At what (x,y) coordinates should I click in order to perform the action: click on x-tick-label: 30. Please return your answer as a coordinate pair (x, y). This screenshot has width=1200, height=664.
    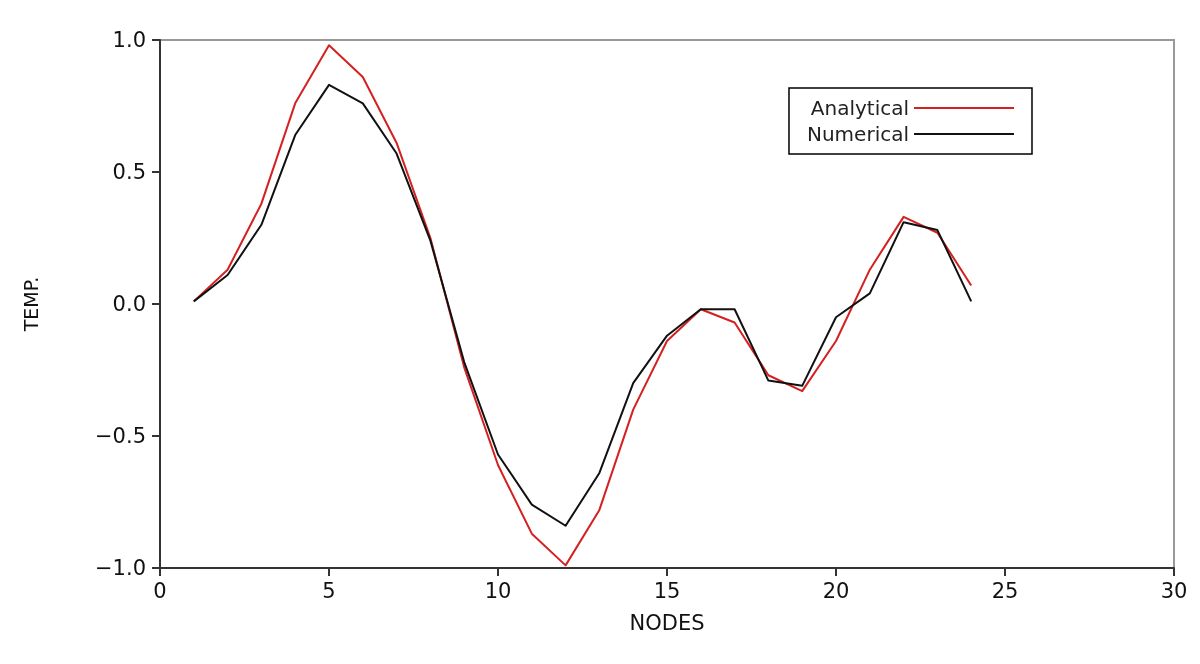
    Looking at the image, I should click on (1174, 590).